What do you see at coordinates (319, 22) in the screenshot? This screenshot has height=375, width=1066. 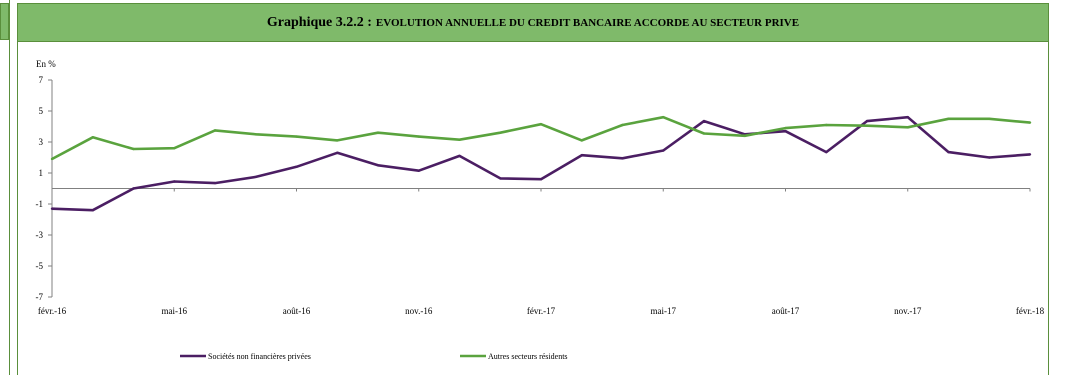 I see `chart-title-number: Graphique 3.2.2 :` at bounding box center [319, 22].